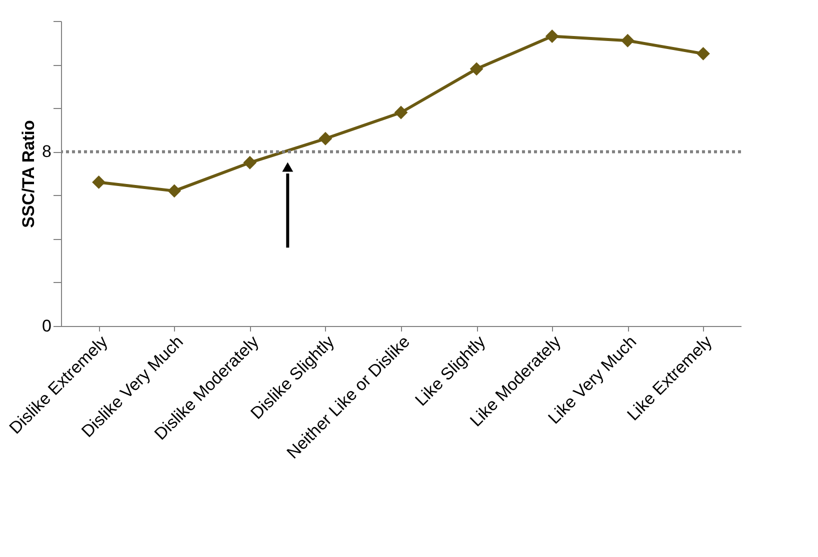 The height and width of the screenshot is (557, 818). Describe the element at coordinates (28, 174) in the screenshot. I see `y-axis-title: SSC/TA Ratio` at that location.